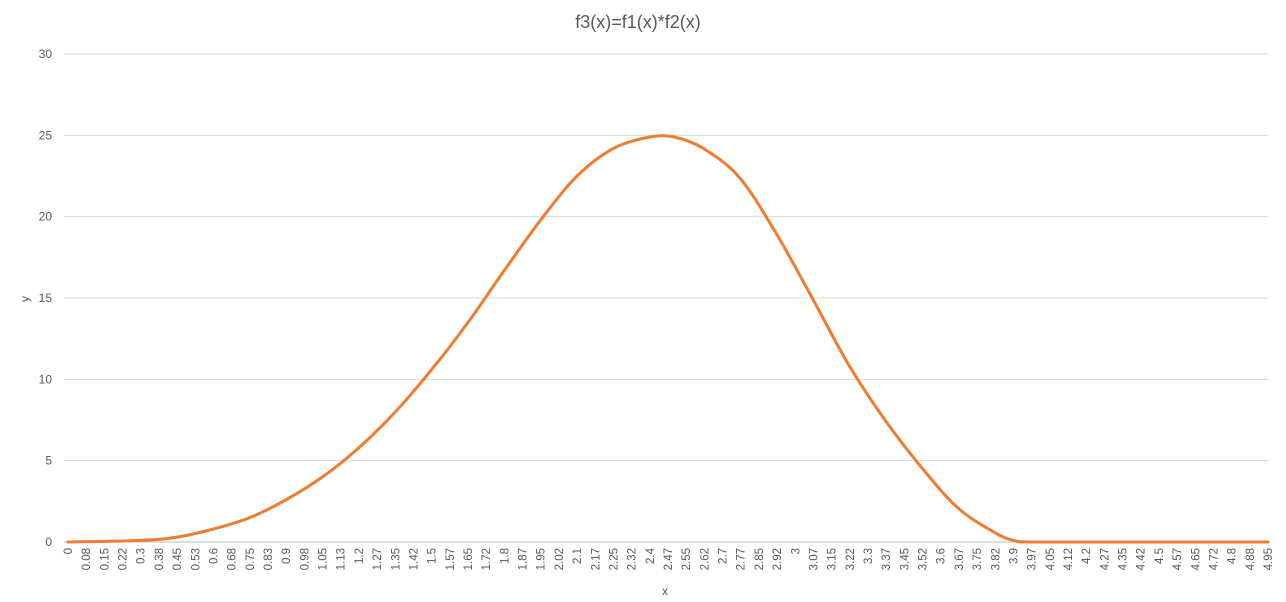 The height and width of the screenshot is (602, 1286). Describe the element at coordinates (214, 556) in the screenshot. I see `x-tick-label: 0.6` at that location.